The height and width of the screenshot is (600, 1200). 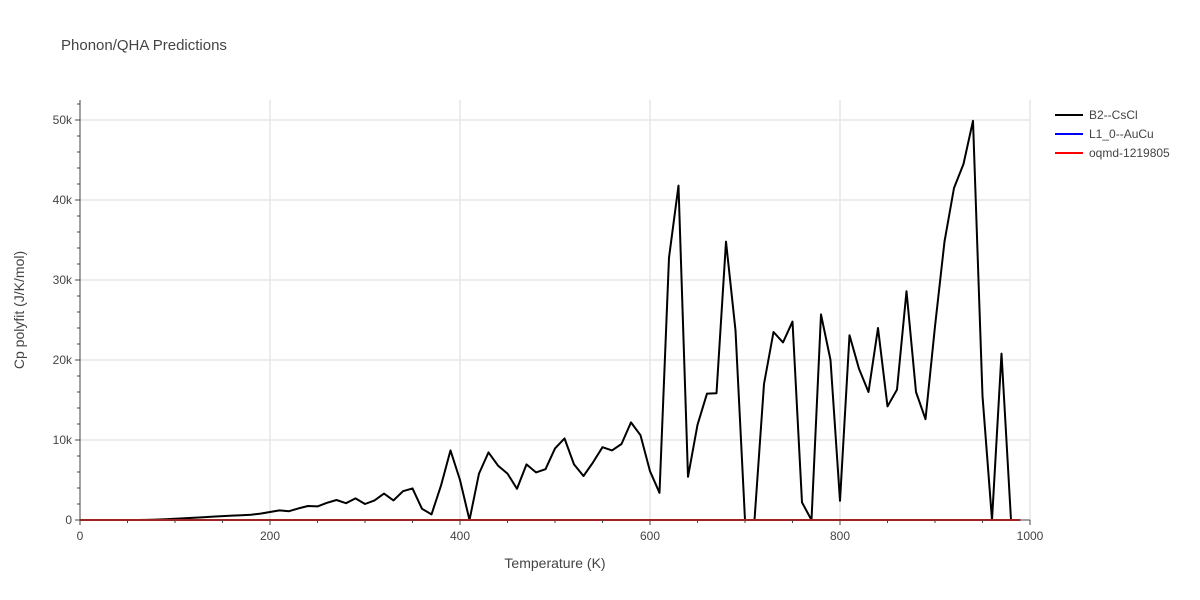 I want to click on x-tick-label: 0, so click(x=80, y=536).